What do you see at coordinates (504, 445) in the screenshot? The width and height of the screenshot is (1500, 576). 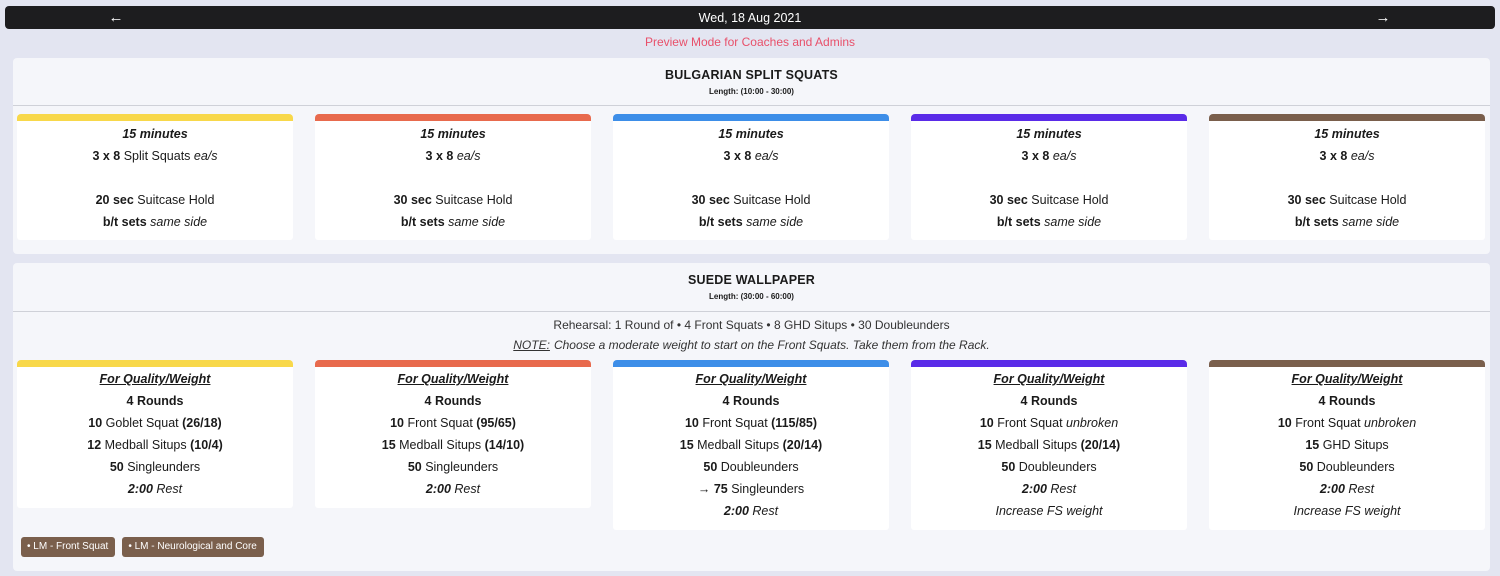 I see `load: (14/10)` at bounding box center [504, 445].